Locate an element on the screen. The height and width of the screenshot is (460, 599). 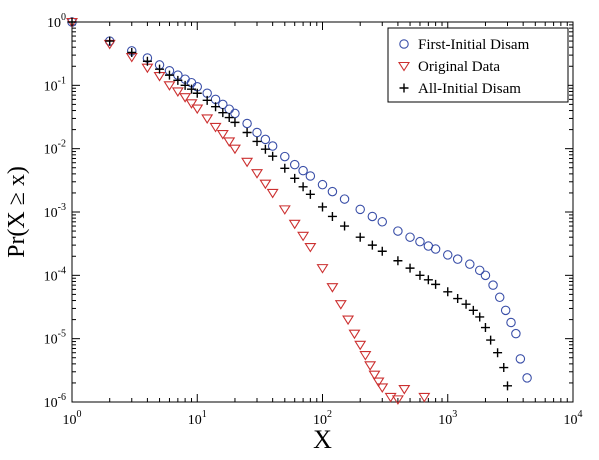
x-axis-title: X is located at coordinates (322, 439).